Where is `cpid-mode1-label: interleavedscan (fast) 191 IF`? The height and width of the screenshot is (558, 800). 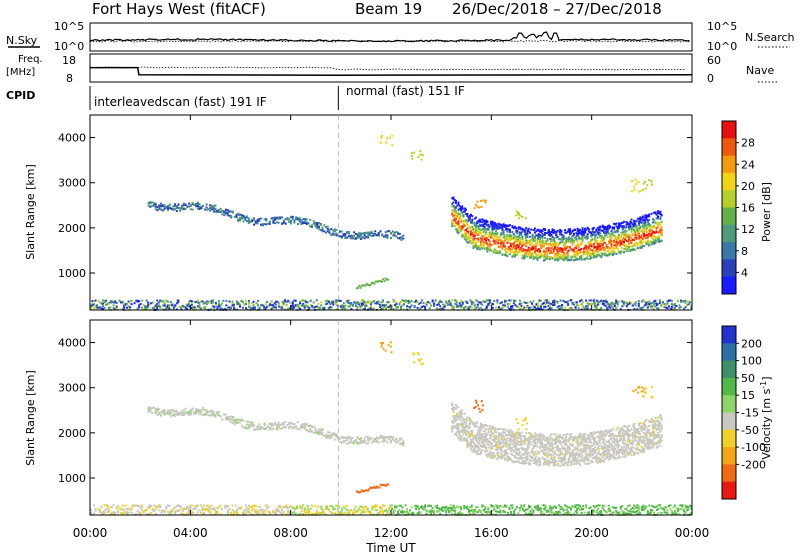 cpid-mode1-label: interleavedscan (fast) 191 IF is located at coordinates (180, 102).